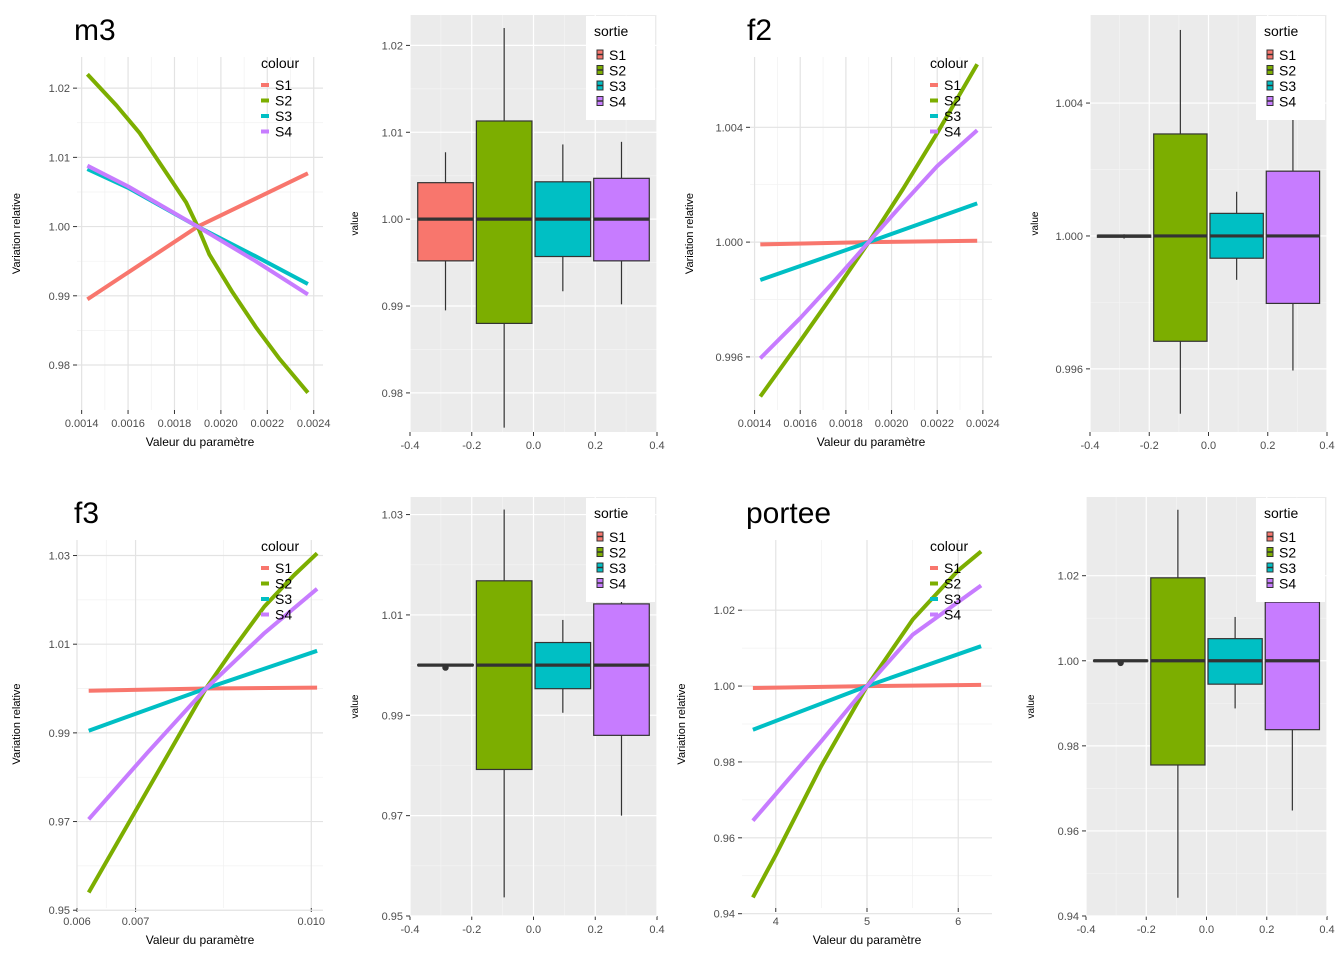 The image size is (1344, 965). I want to click on box-S2, so click(504, 228).